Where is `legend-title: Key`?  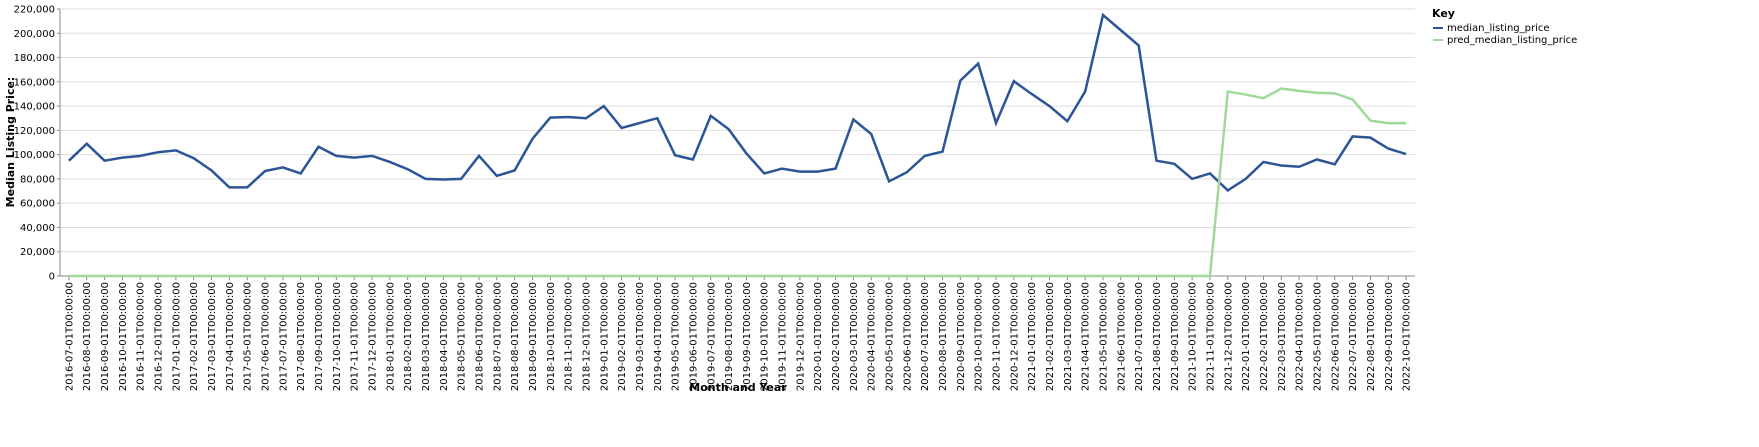 legend-title: Key is located at coordinates (1443, 13).